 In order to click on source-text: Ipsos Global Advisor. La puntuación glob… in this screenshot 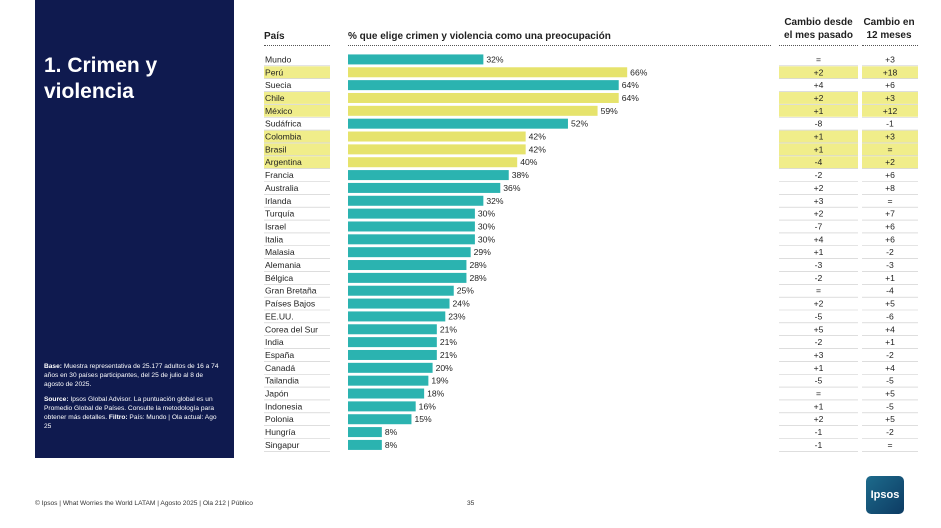, I will do `click(129, 408)`.